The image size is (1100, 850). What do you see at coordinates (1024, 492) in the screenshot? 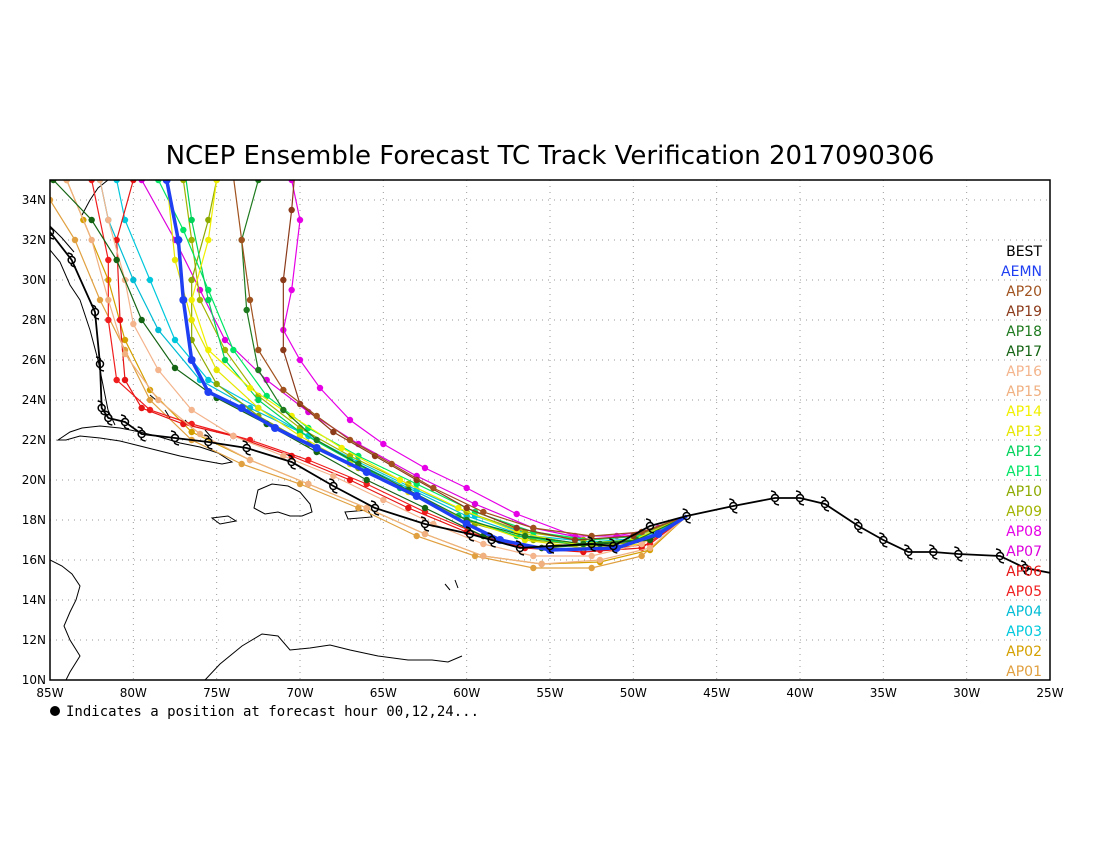
I see `legend-item-ap10: AP10` at bounding box center [1024, 492].